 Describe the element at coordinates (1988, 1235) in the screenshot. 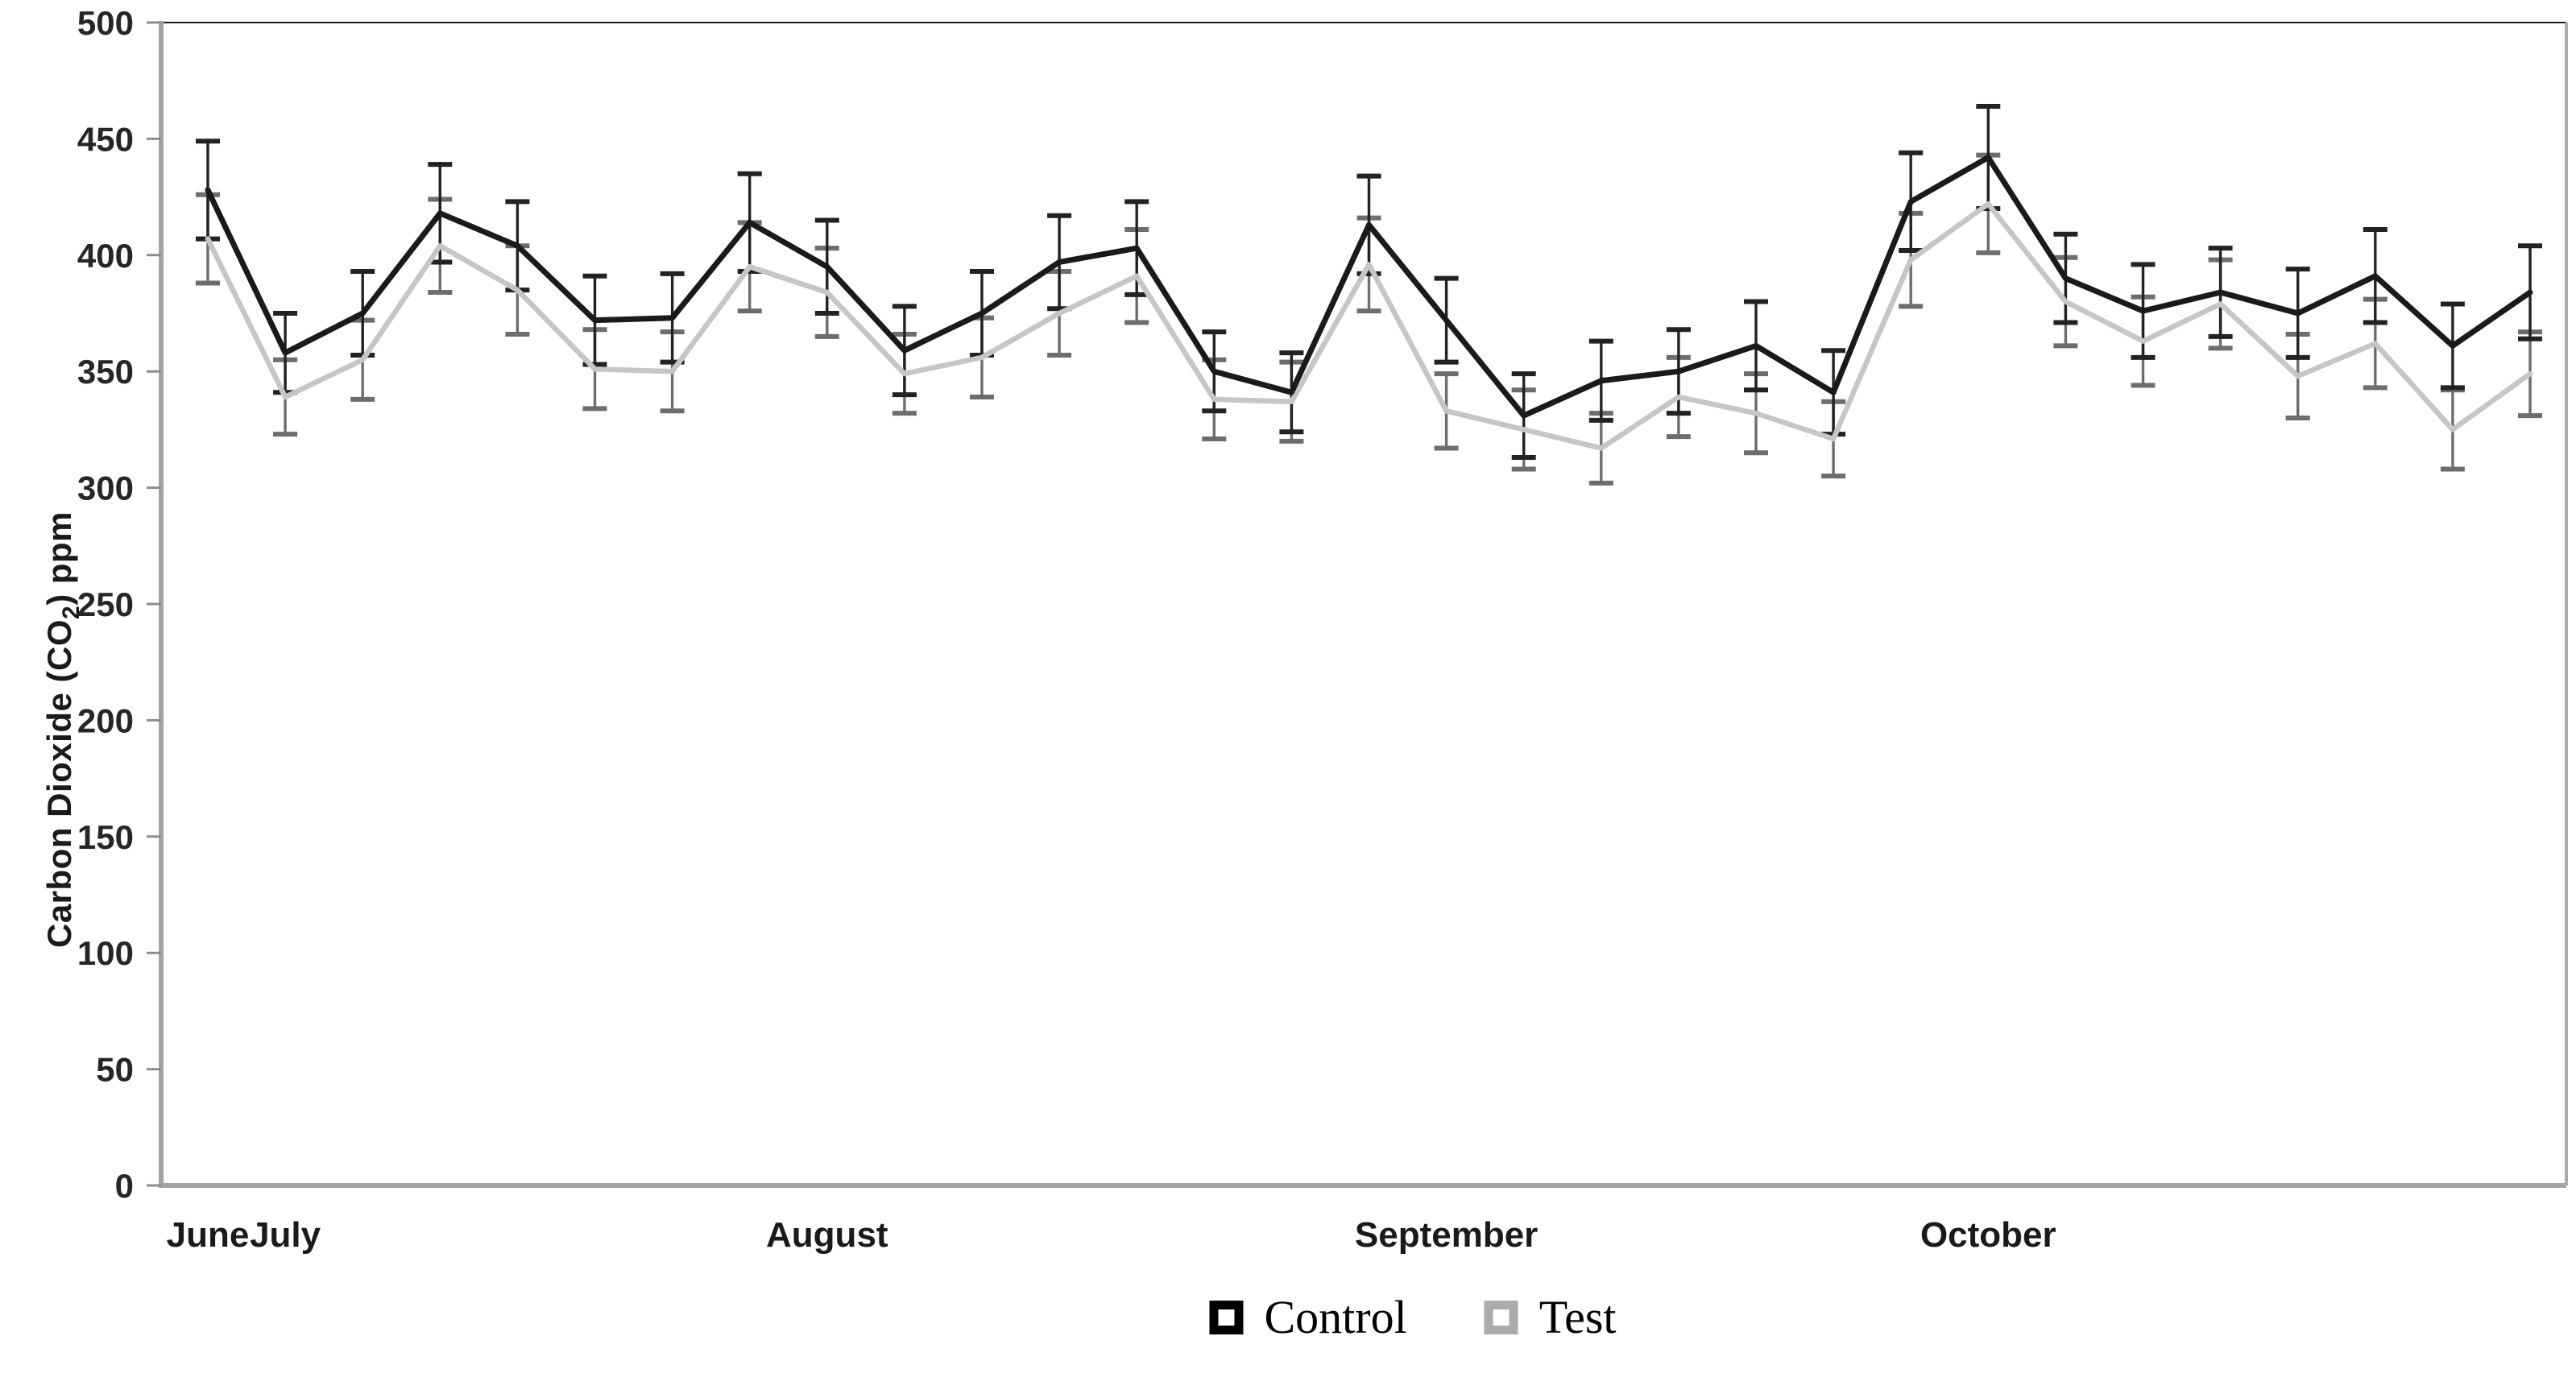

I see `svg-text: October` at that location.